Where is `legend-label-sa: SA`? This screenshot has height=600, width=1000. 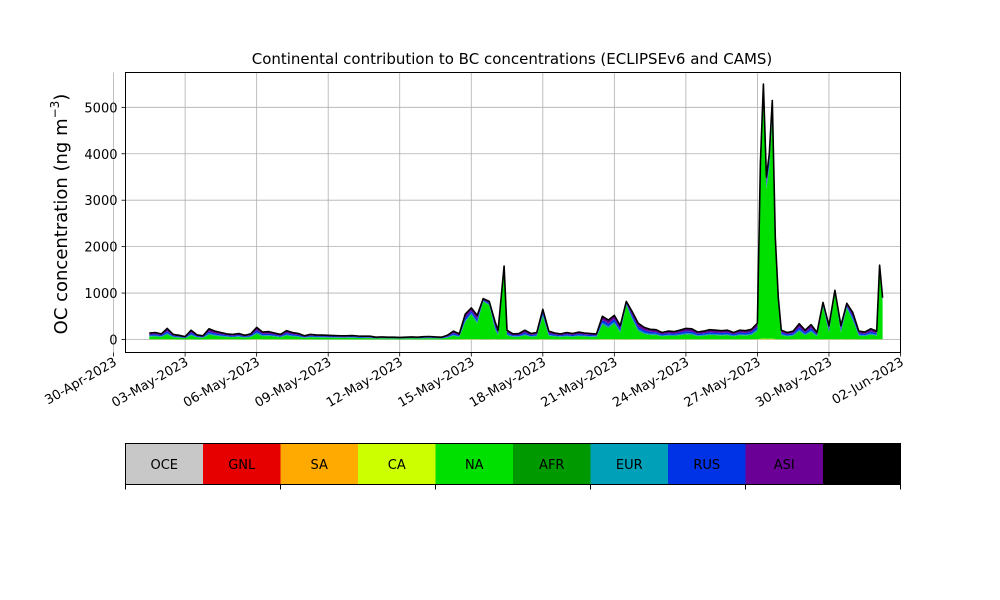
legend-label-sa: SA is located at coordinates (319, 465).